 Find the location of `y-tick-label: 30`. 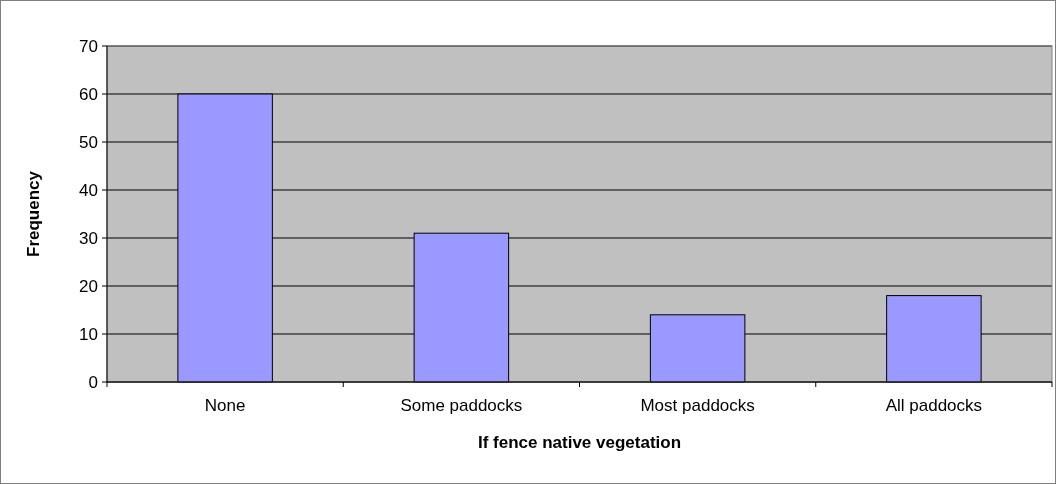

y-tick-label: 30 is located at coordinates (88, 238).